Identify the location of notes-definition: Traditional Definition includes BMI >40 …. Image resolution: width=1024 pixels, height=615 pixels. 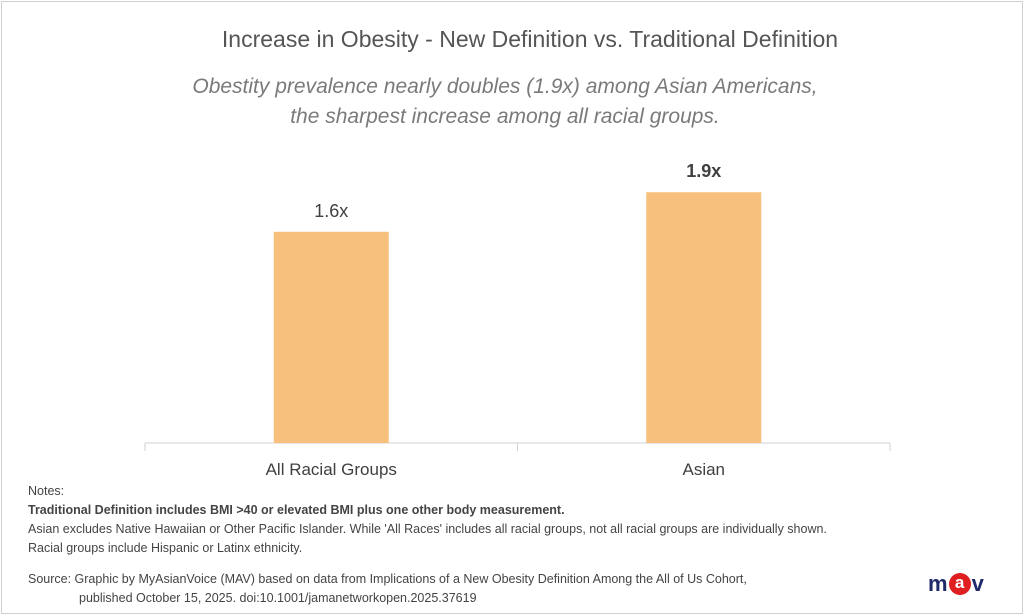
(296, 510).